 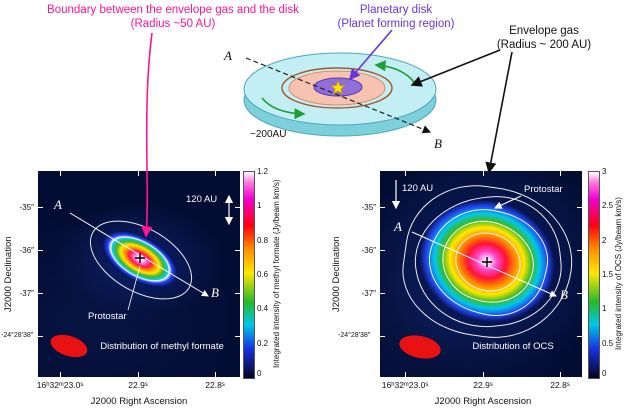 What do you see at coordinates (249, 275) in the screenshot?
I see `colorbar-methyl-formate` at bounding box center [249, 275].